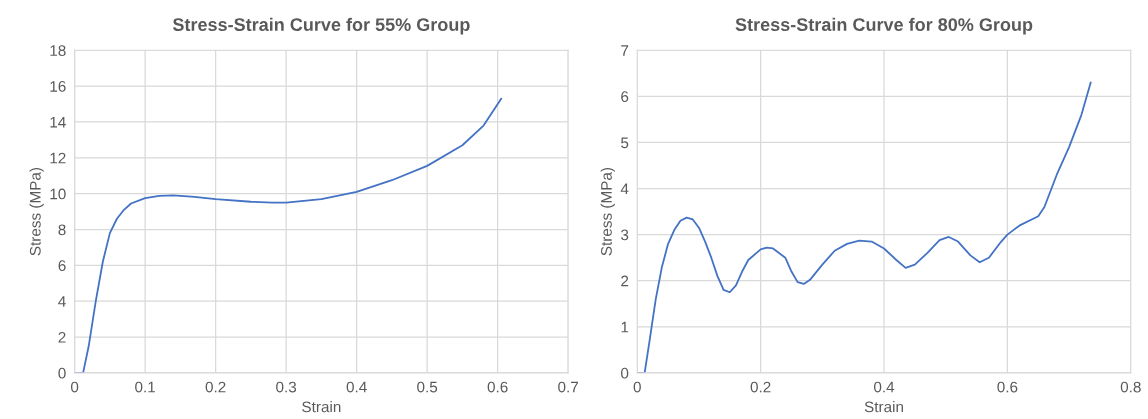 The image size is (1148, 419). What do you see at coordinates (286, 387) in the screenshot?
I see `x-tick-label: 0.3` at bounding box center [286, 387].